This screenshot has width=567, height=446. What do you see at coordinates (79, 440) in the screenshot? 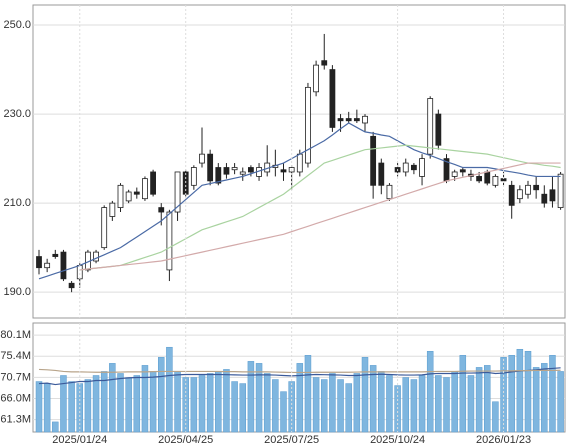
I see `x-tick-label: 2025/01/24` at bounding box center [79, 440].